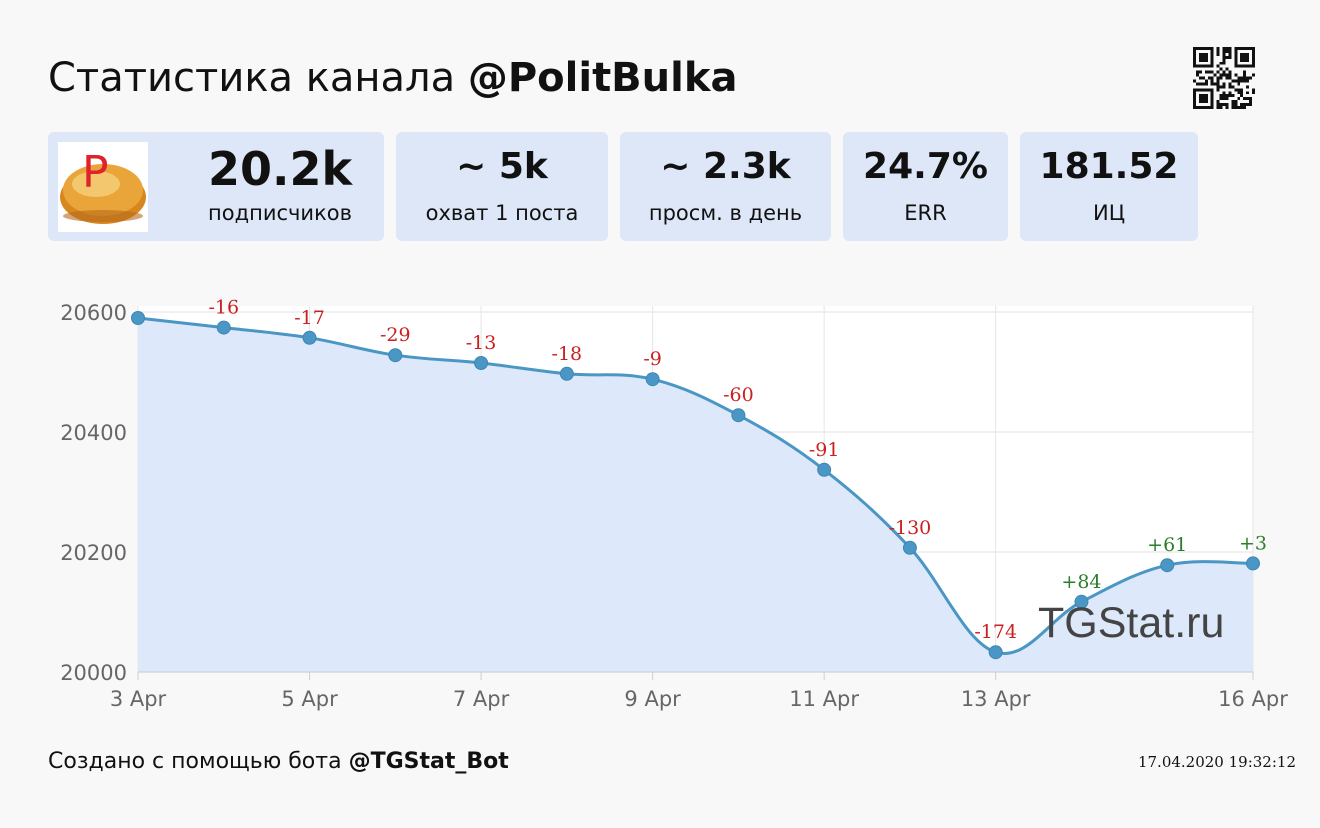  What do you see at coordinates (1108, 213) in the screenshot?
I see `index-label: ИЦ` at bounding box center [1108, 213].